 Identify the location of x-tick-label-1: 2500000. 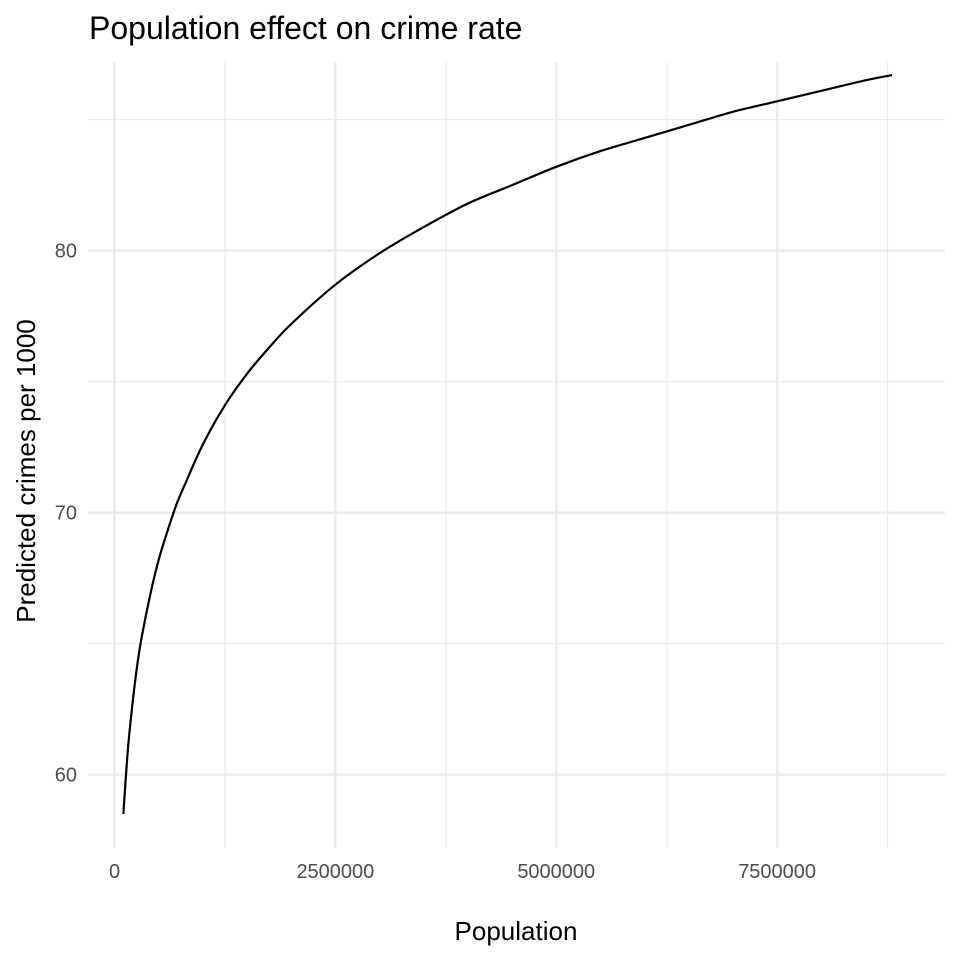
(335, 872).